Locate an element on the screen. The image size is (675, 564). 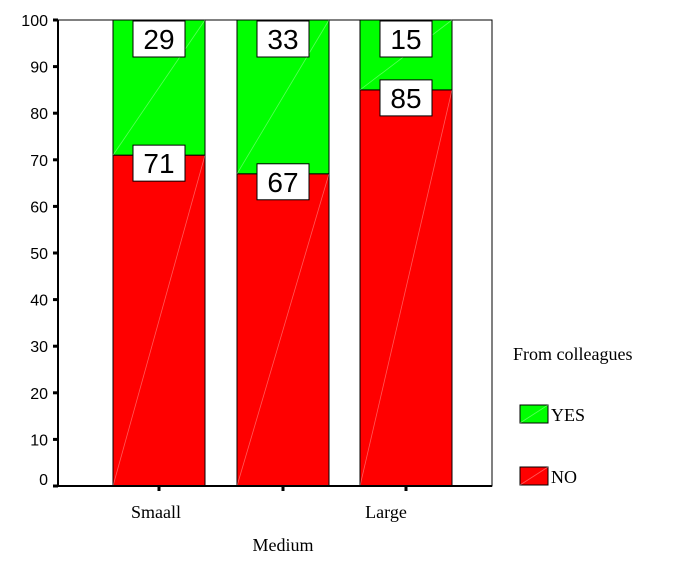
x-tick-label-smaall: Smaall is located at coordinates (156, 512).